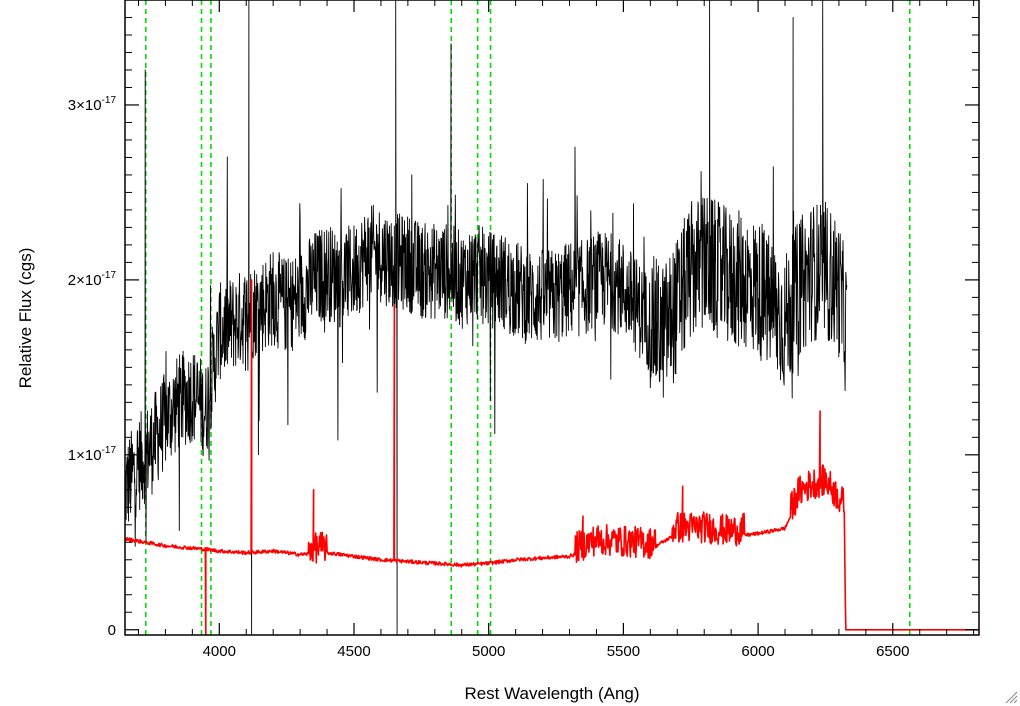 The height and width of the screenshot is (706, 1020). What do you see at coordinates (892, 651) in the screenshot?
I see `x-tick-label: 6500` at bounding box center [892, 651].